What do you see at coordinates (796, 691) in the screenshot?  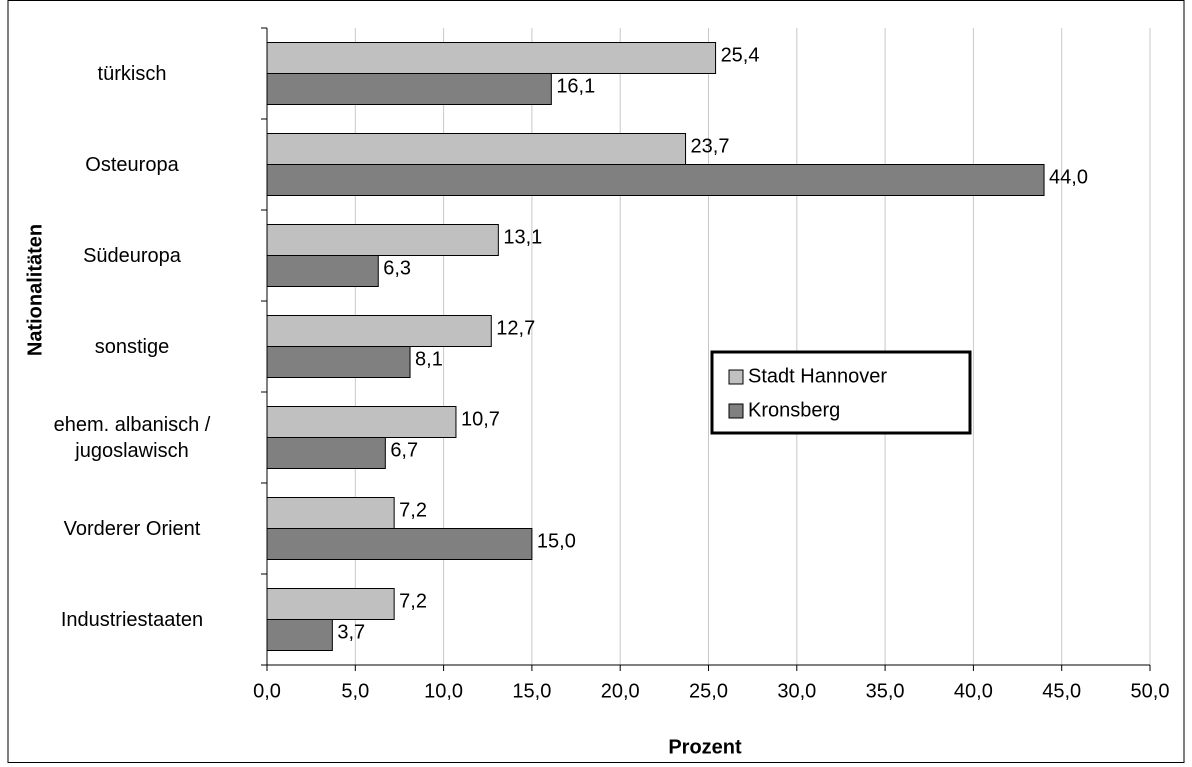 I see `x-tick-label: 30,0` at bounding box center [796, 691].